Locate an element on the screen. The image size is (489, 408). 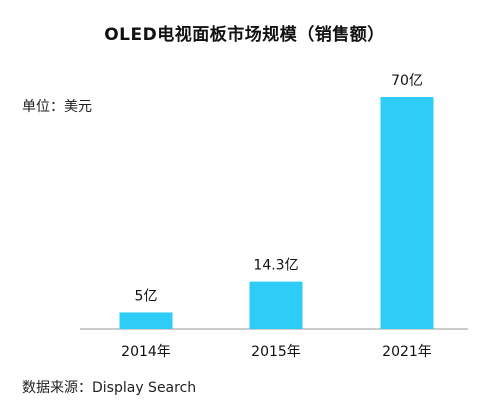
unit-label: 单位：美元 is located at coordinates (57, 107).